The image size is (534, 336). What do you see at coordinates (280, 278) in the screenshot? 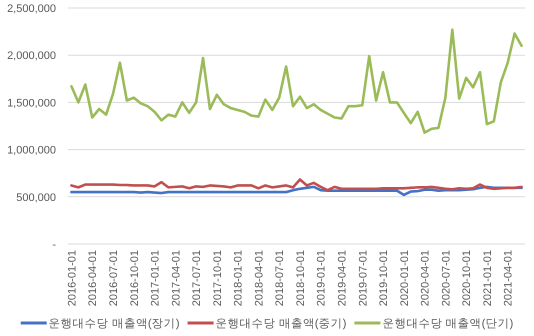
I see `x-tick-label: 2018-07-01` at bounding box center [280, 278].